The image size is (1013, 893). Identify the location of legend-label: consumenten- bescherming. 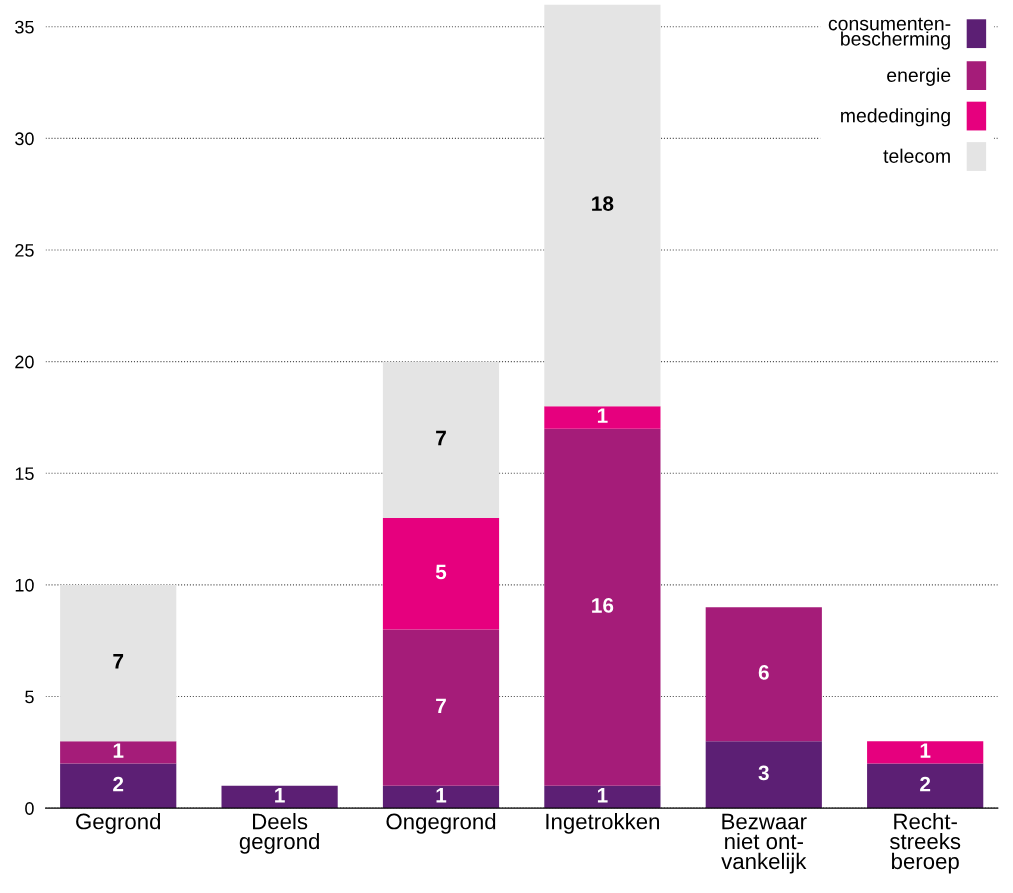
(889, 33).